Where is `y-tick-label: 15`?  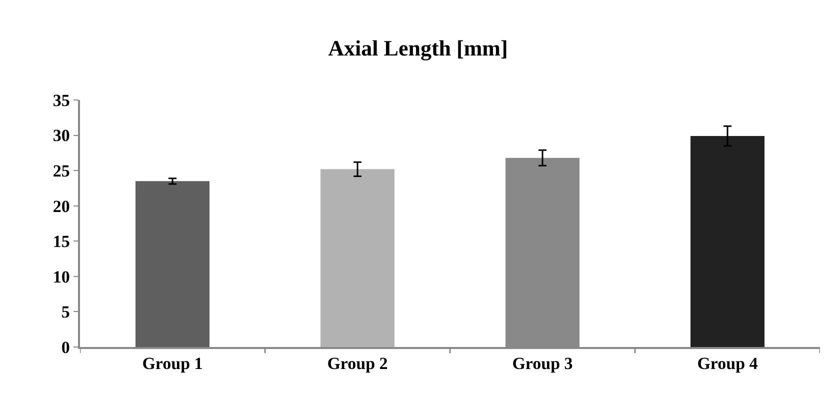
y-tick-label: 15 is located at coordinates (61, 242).